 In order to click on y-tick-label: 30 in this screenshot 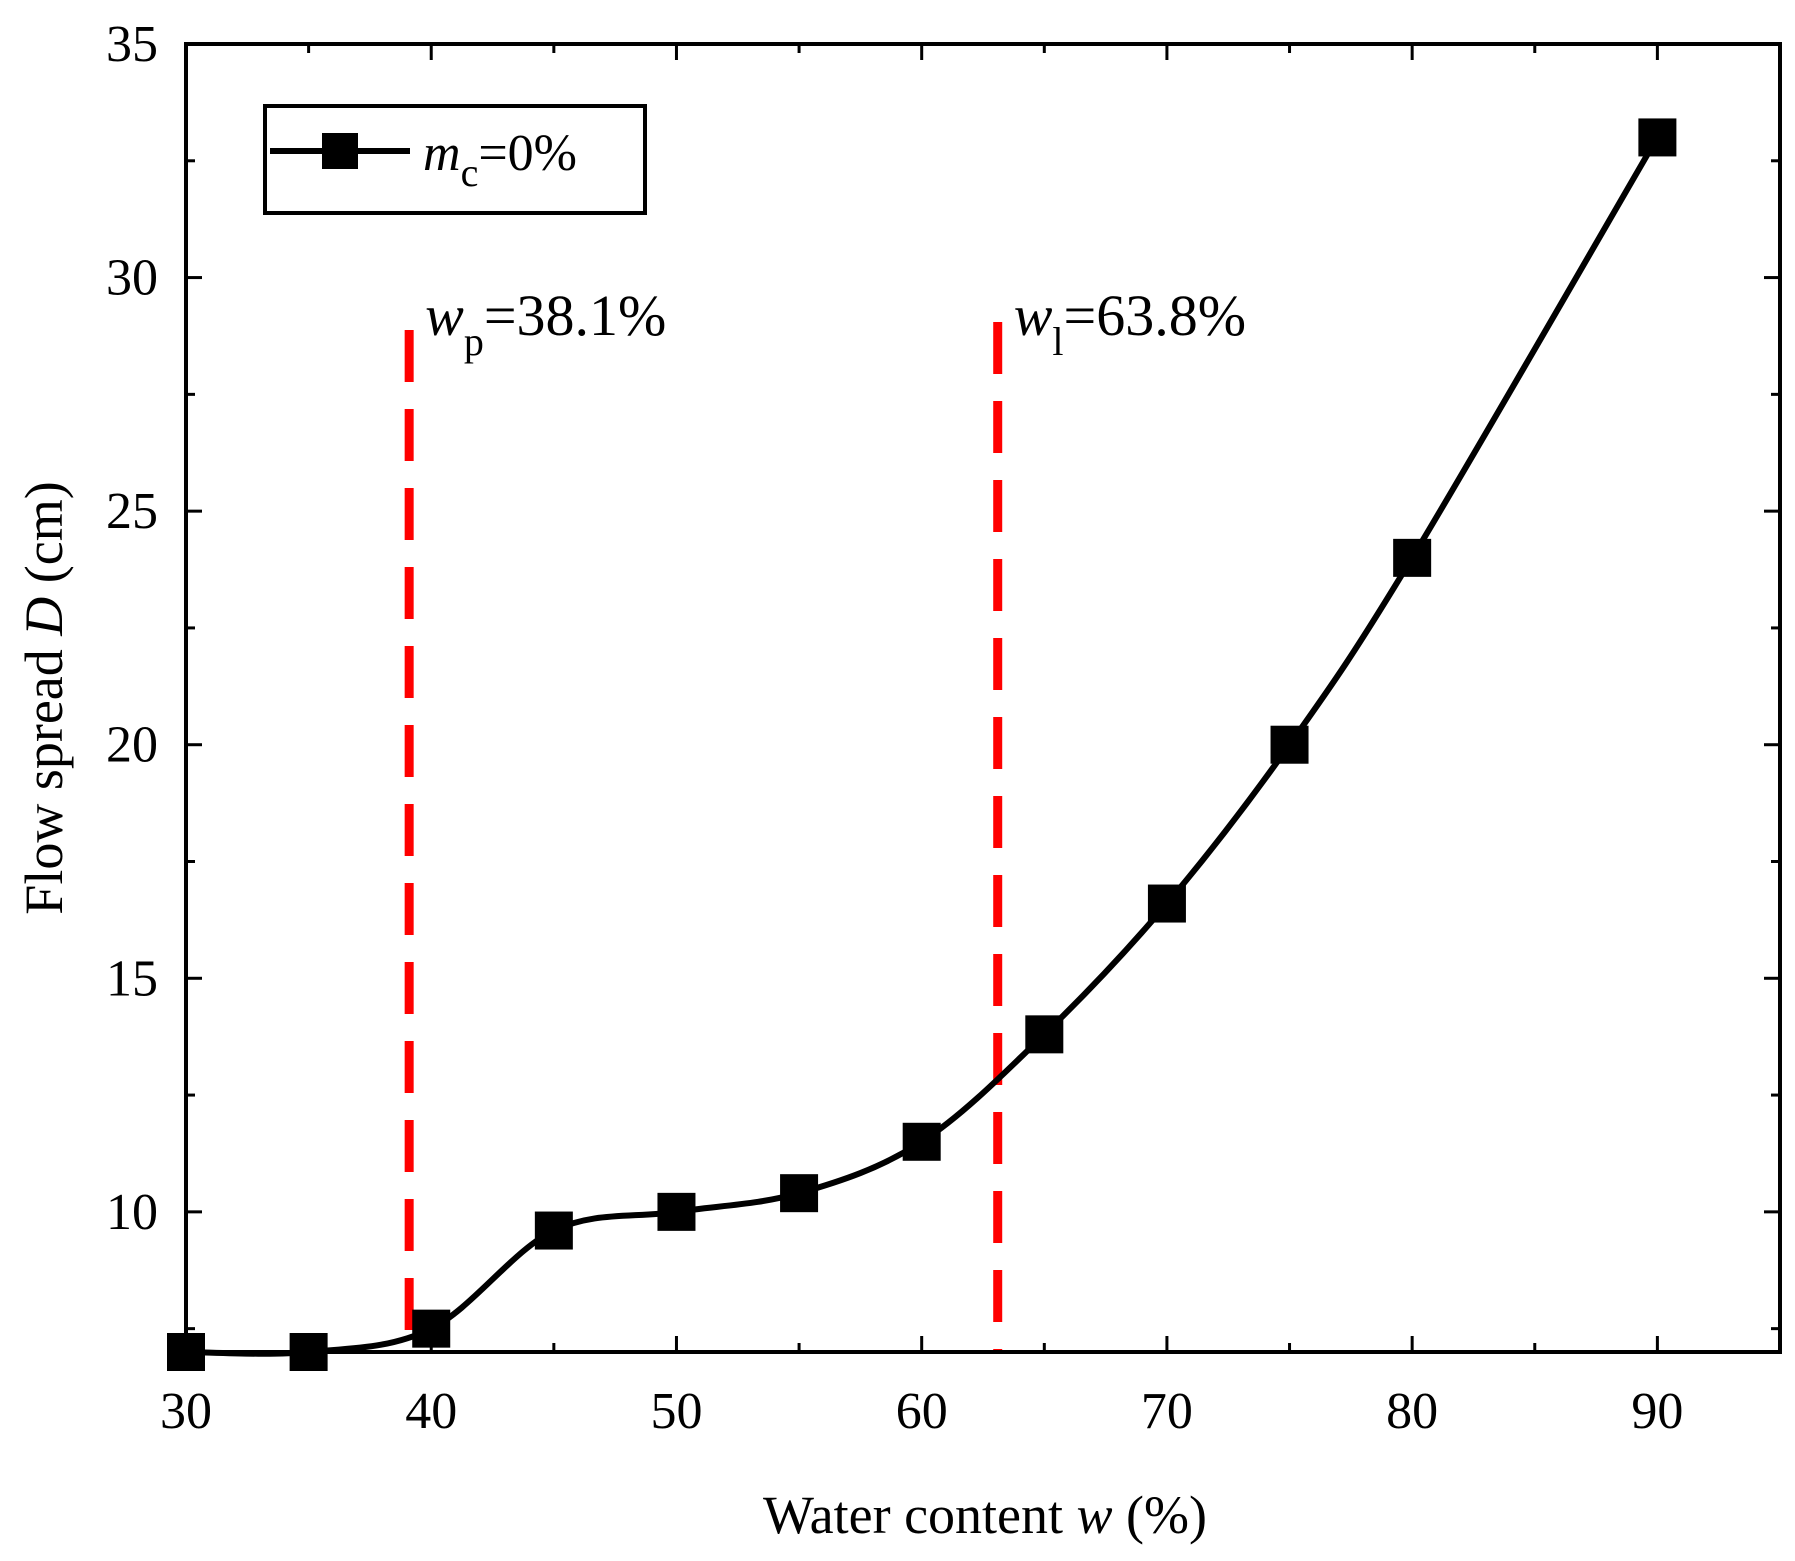, I will do `click(132, 278)`.